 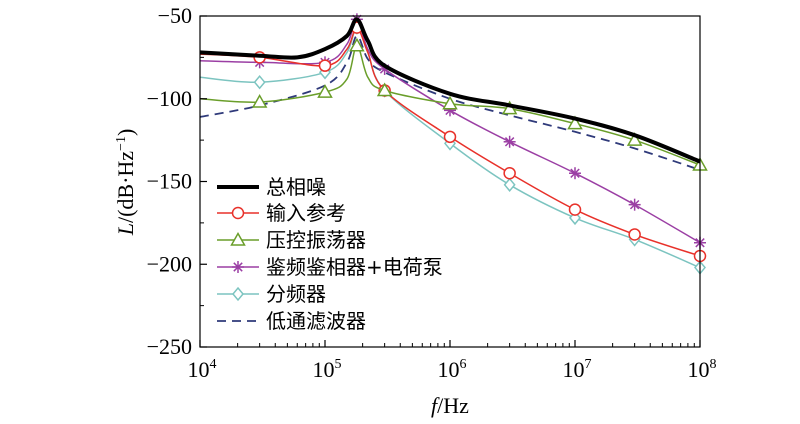 I want to click on y-tick-label: −200, so click(x=169, y=263).